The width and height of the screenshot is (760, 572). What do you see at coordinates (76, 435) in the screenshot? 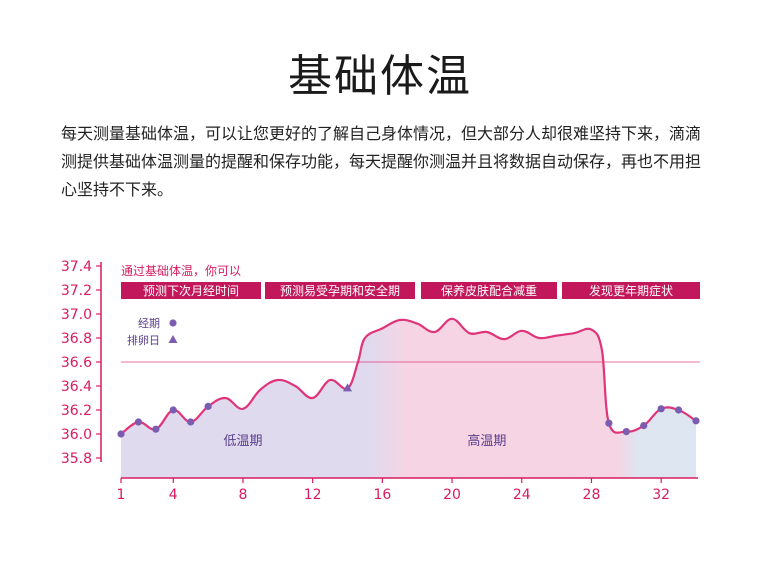
I see `y-tick-label: 36.0` at bounding box center [76, 435].